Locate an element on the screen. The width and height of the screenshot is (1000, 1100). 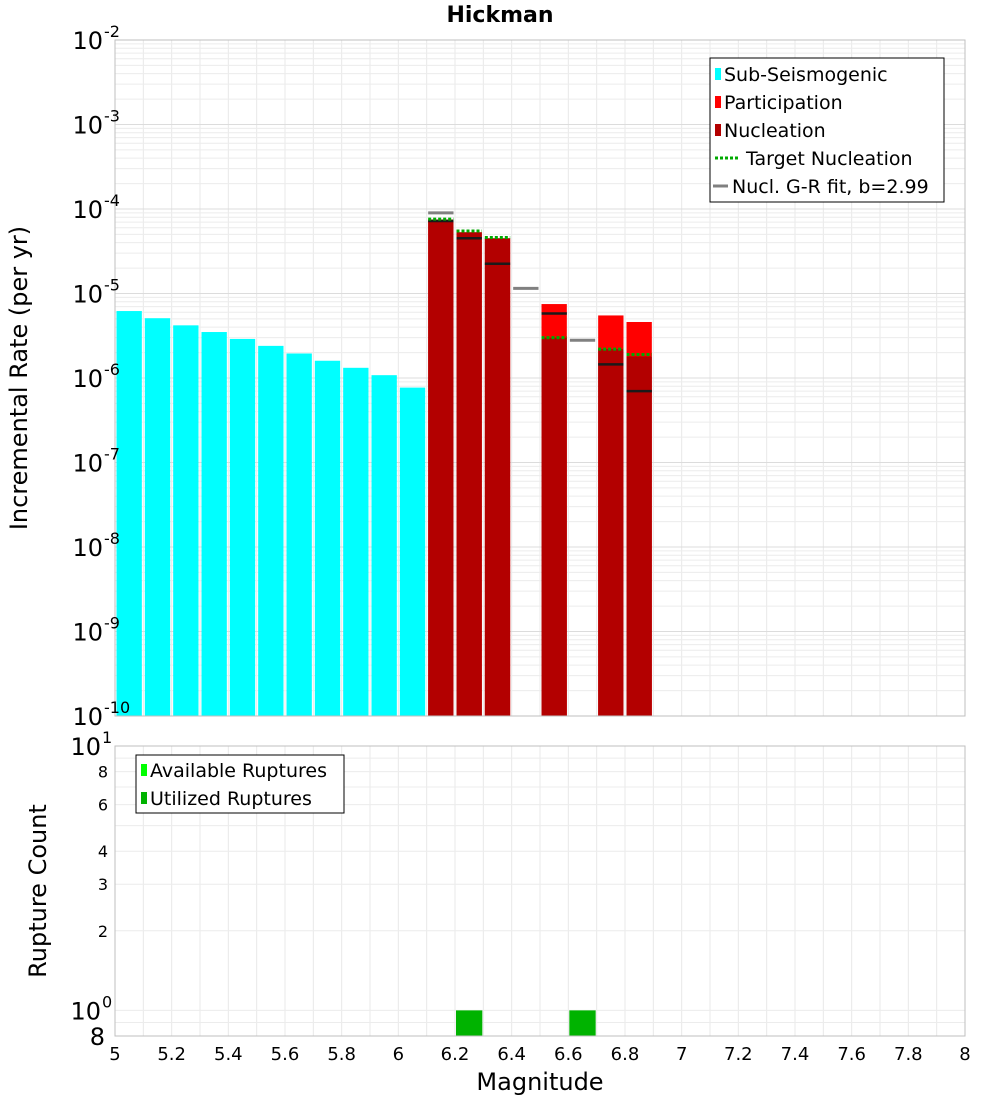
y-tick-exponent: -6 is located at coordinates (112, 369).